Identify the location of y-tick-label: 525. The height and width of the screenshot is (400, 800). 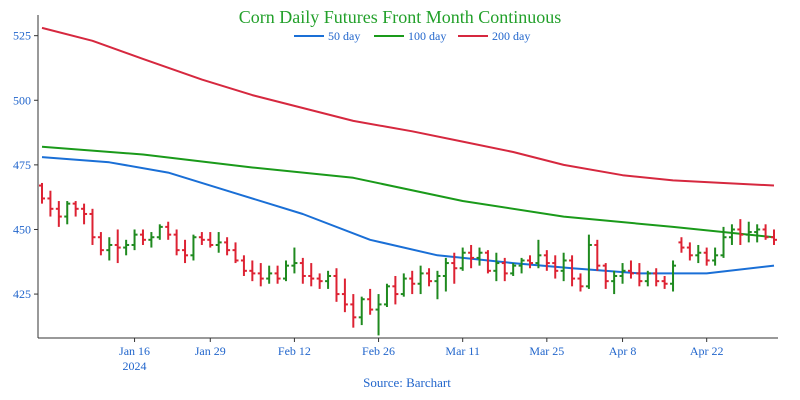
(22, 36).